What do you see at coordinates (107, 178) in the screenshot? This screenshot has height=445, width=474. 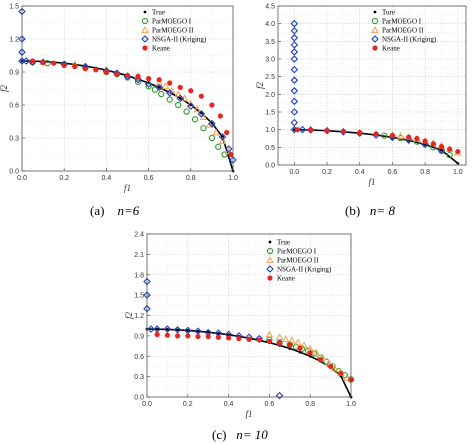 I see `x-tick-label: 0.4` at bounding box center [107, 178].